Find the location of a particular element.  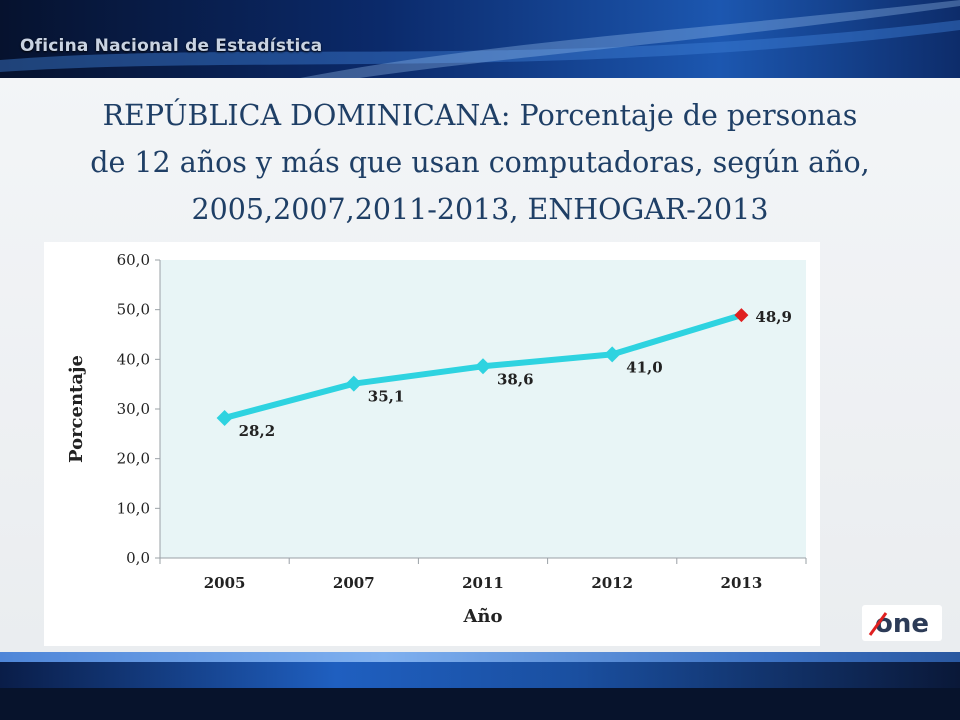

header-banner: Oficina Nacional de Estadística is located at coordinates (480, 39).